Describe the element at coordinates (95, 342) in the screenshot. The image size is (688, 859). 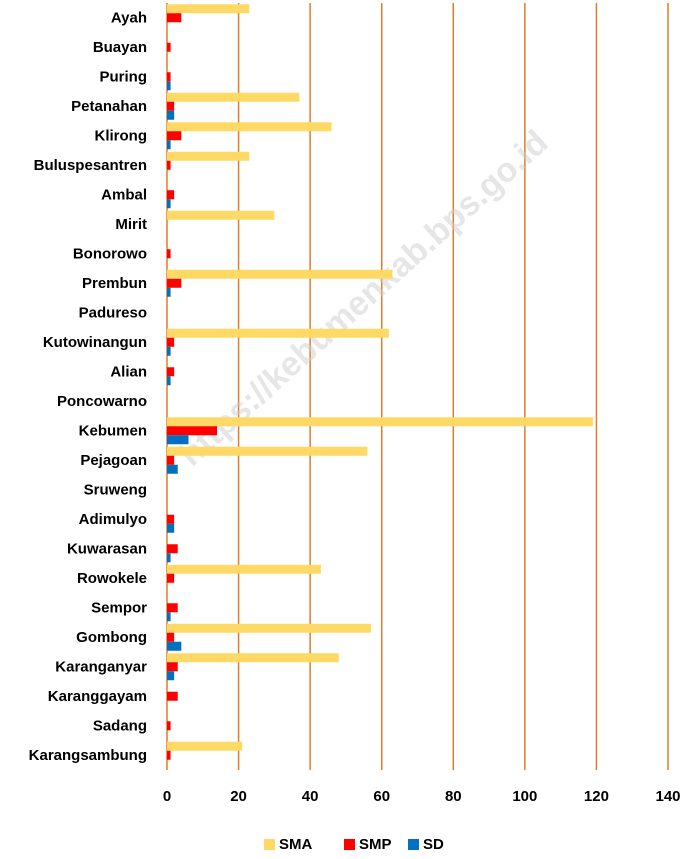
I see `y-tick-label: Kutowinangun` at that location.